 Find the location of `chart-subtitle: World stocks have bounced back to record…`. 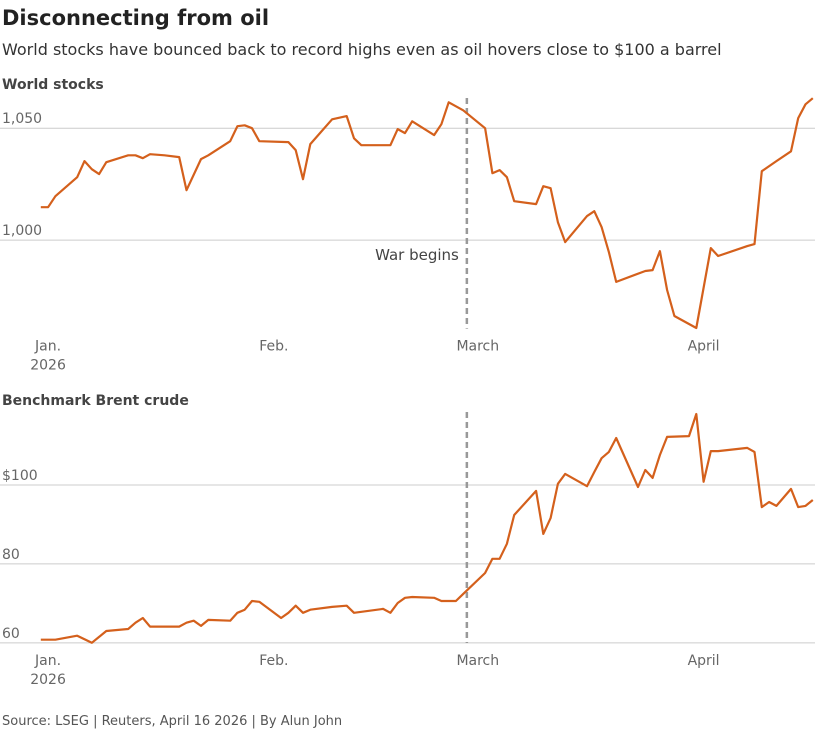

chart-subtitle: World stocks have bounced back to record… is located at coordinates (362, 49).